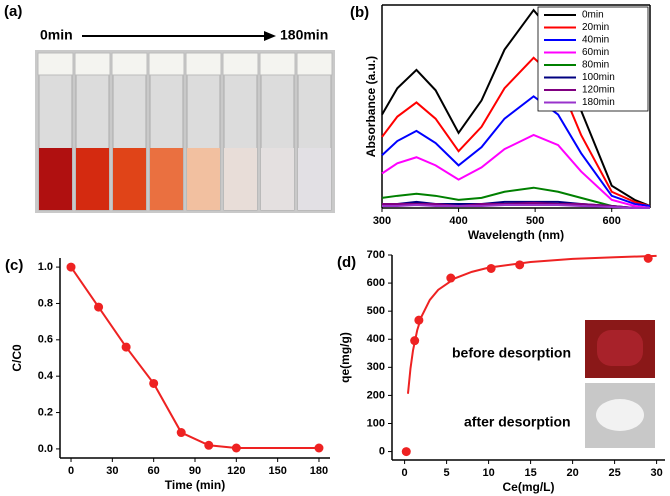 This screenshot has width=670, height=496. What do you see at coordinates (13, 11) in the screenshot?
I see `panel-label: (a)` at bounding box center [13, 11].